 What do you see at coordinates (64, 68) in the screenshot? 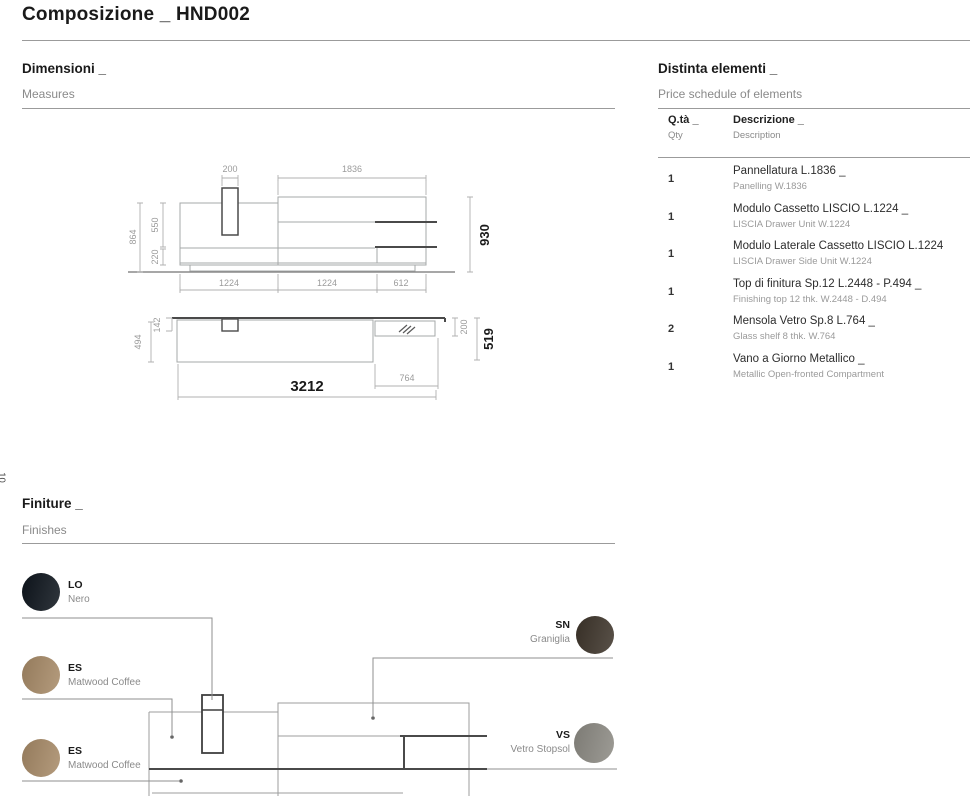
I see `dimensions-section-title: Dimensioni _` at bounding box center [64, 68].